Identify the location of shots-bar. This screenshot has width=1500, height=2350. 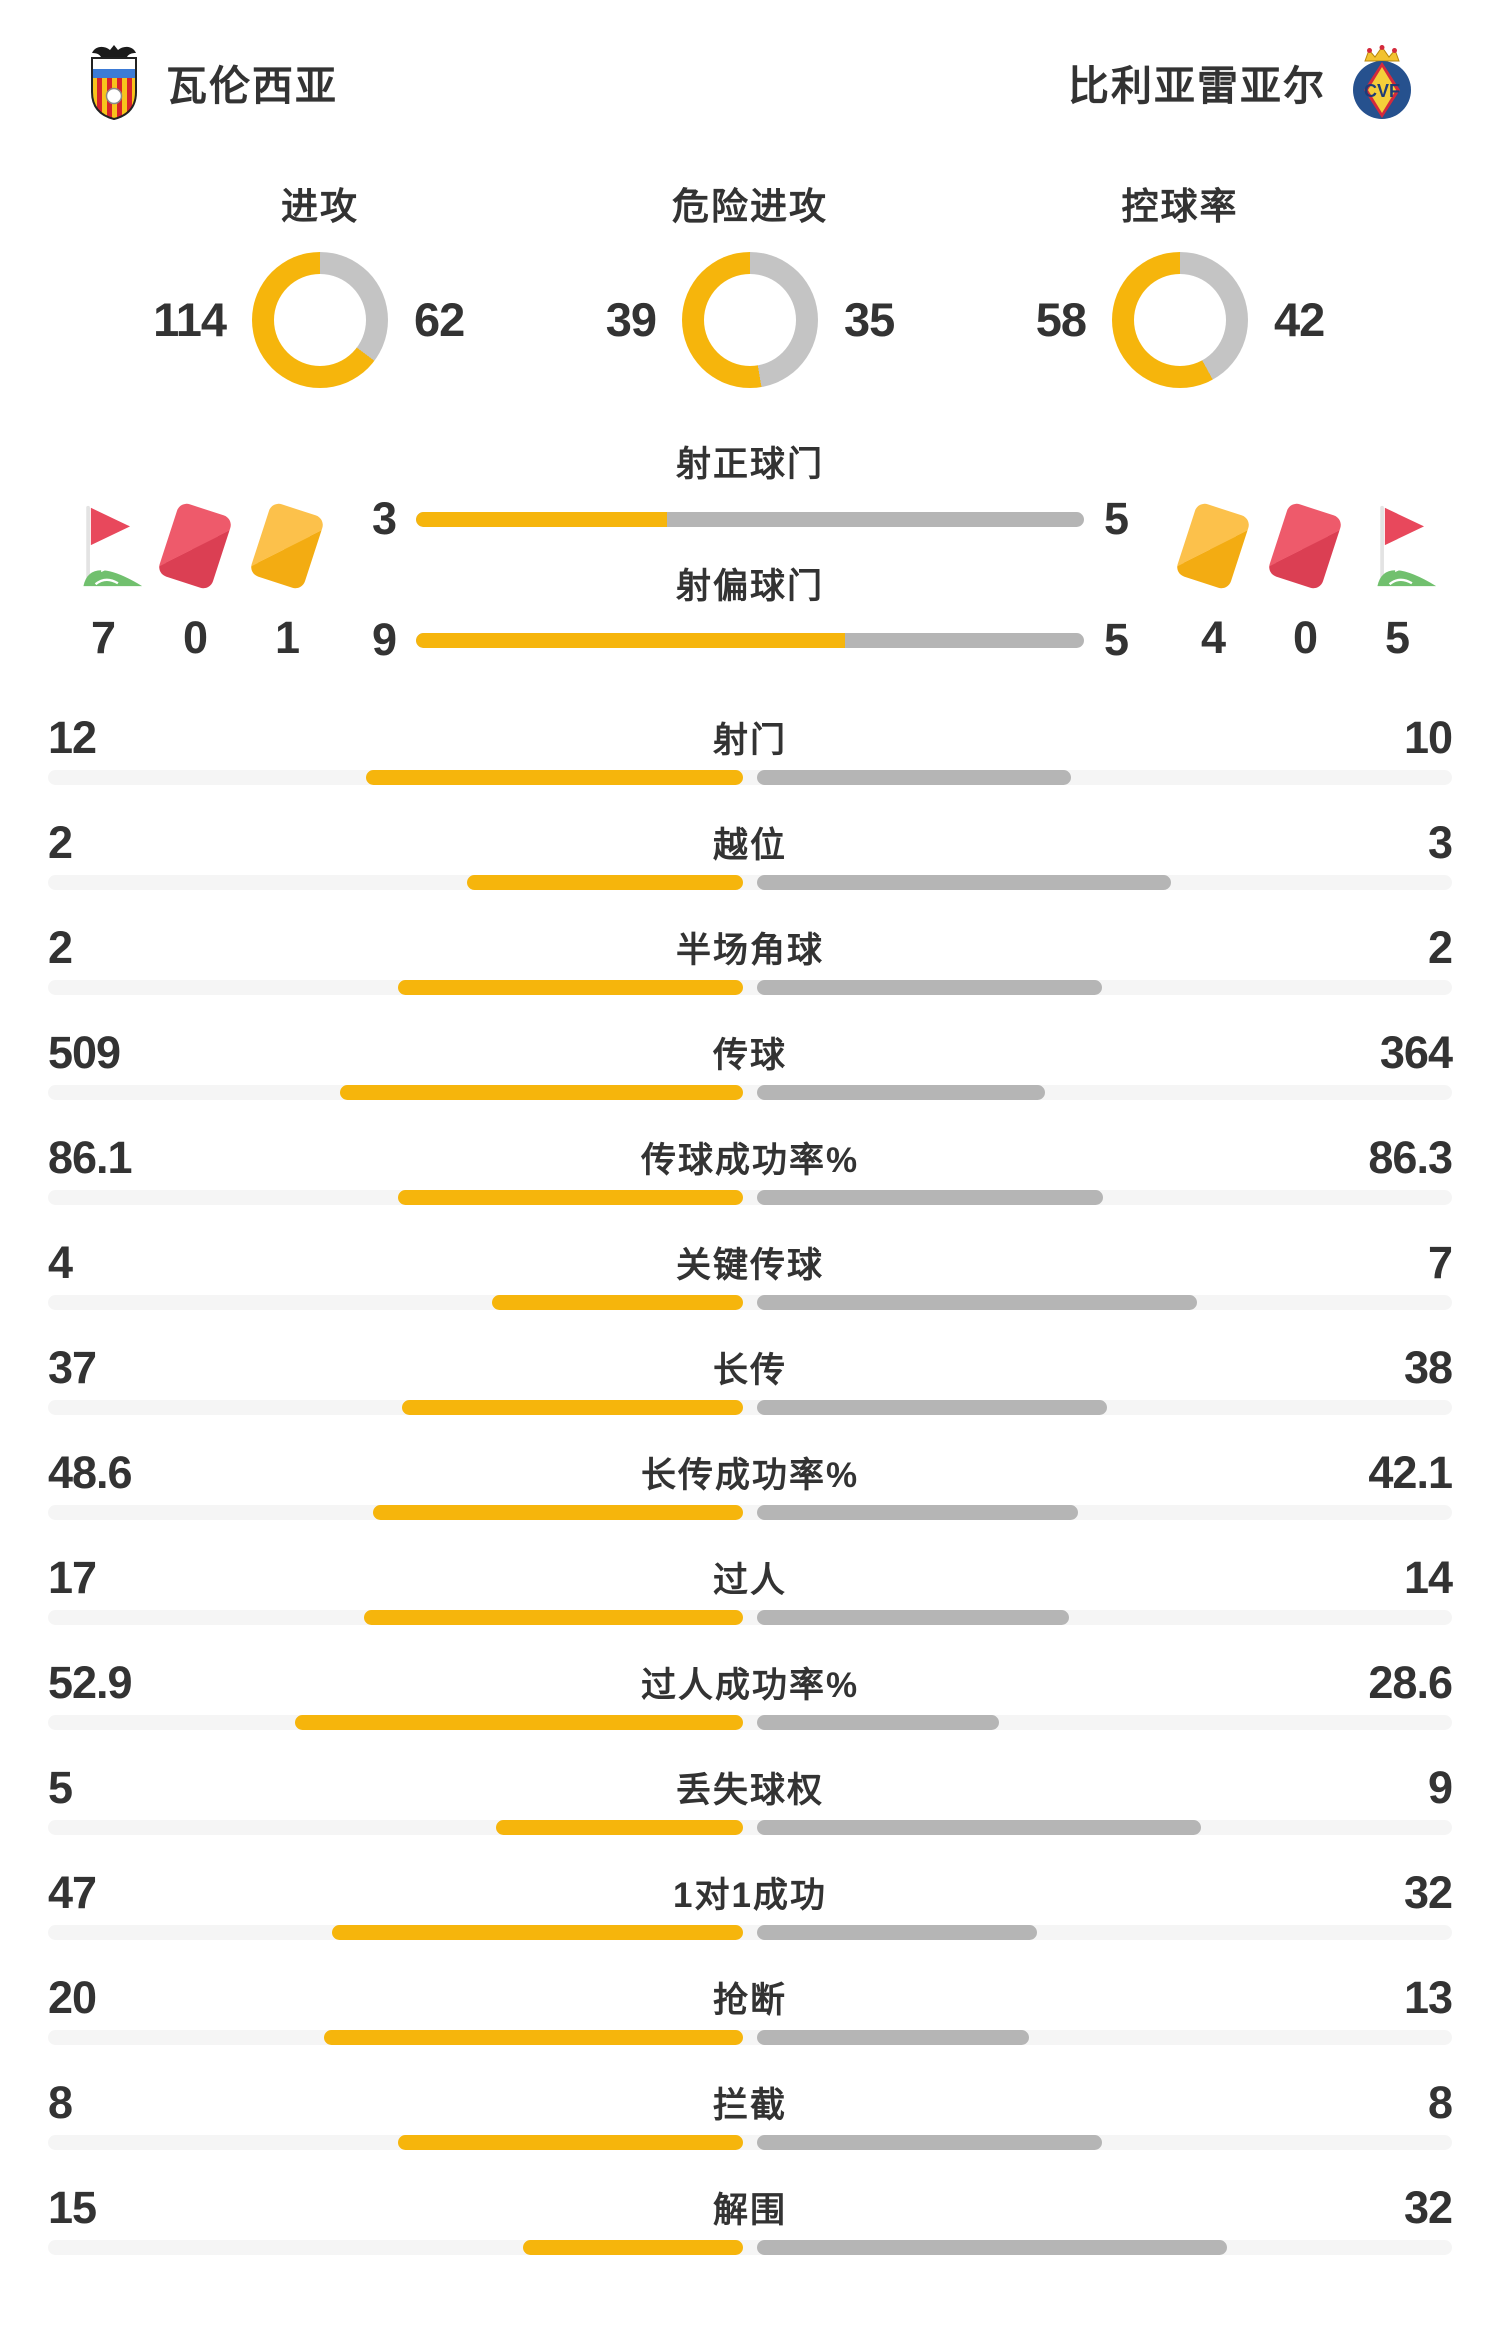
(750, 640).